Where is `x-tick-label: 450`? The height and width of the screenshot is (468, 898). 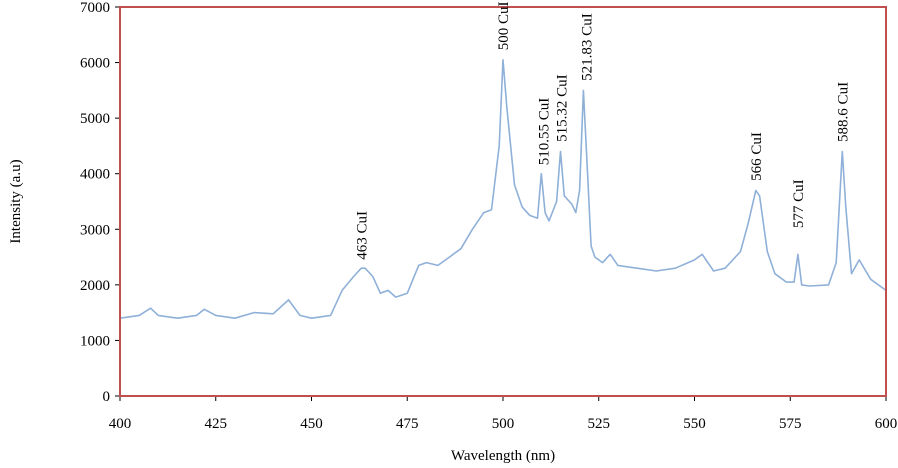
x-tick-label: 450 is located at coordinates (311, 424).